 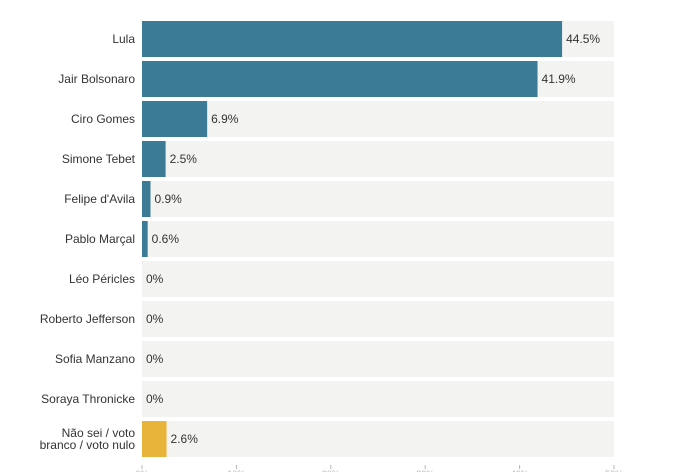 What do you see at coordinates (88, 399) in the screenshot?
I see `category-label: Soraya Thronicke` at bounding box center [88, 399].